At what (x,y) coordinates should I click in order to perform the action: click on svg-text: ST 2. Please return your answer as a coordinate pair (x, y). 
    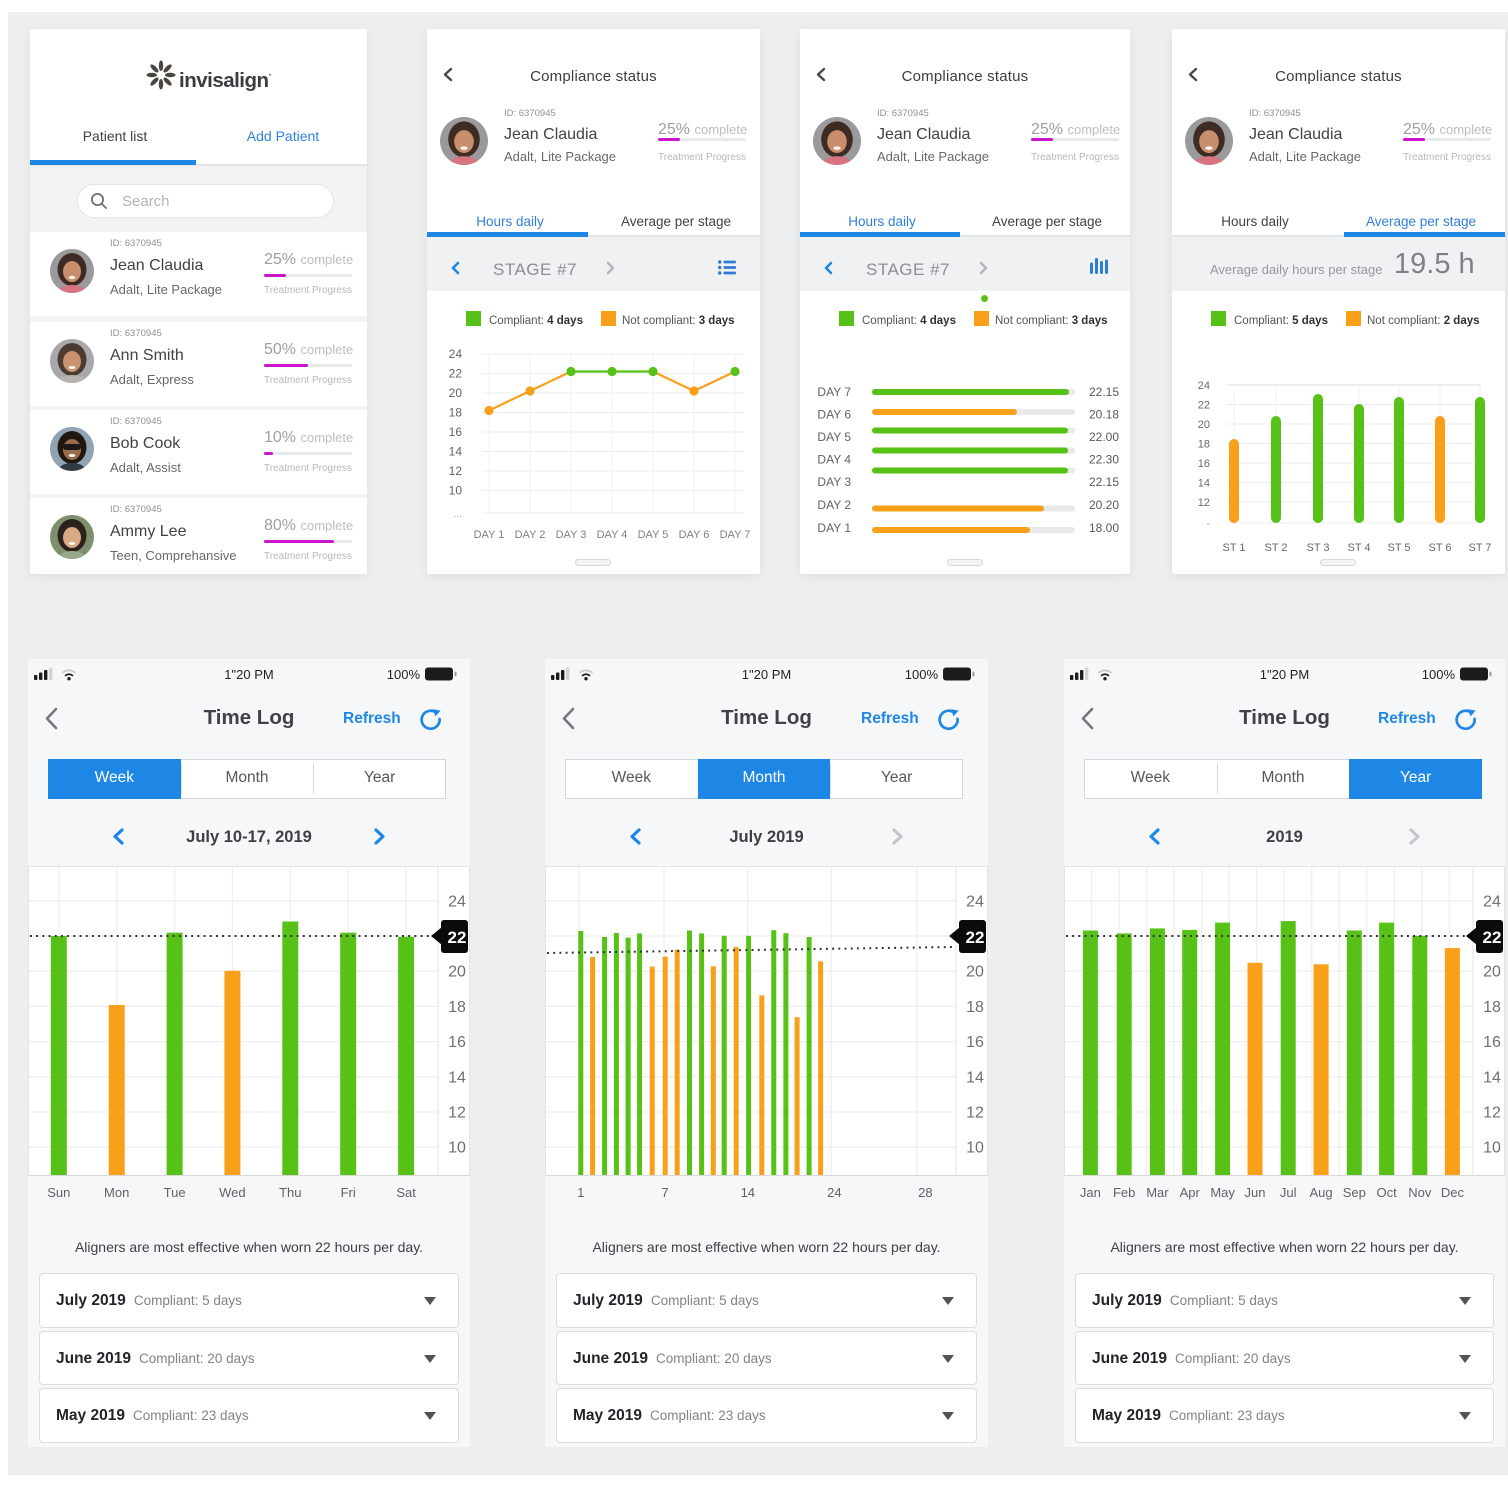
    Looking at the image, I should click on (1275, 548).